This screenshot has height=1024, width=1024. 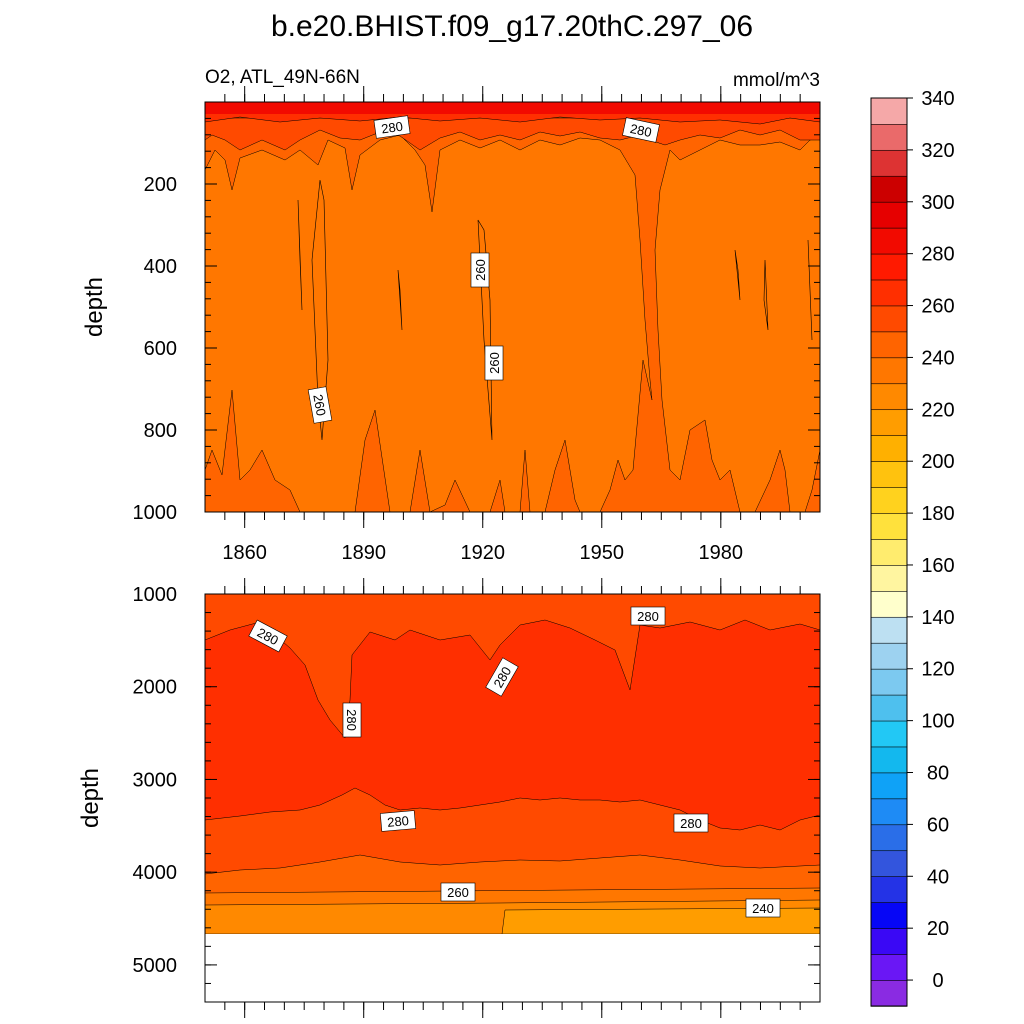 I want to click on colorbar-label: 320, so click(x=937, y=151).